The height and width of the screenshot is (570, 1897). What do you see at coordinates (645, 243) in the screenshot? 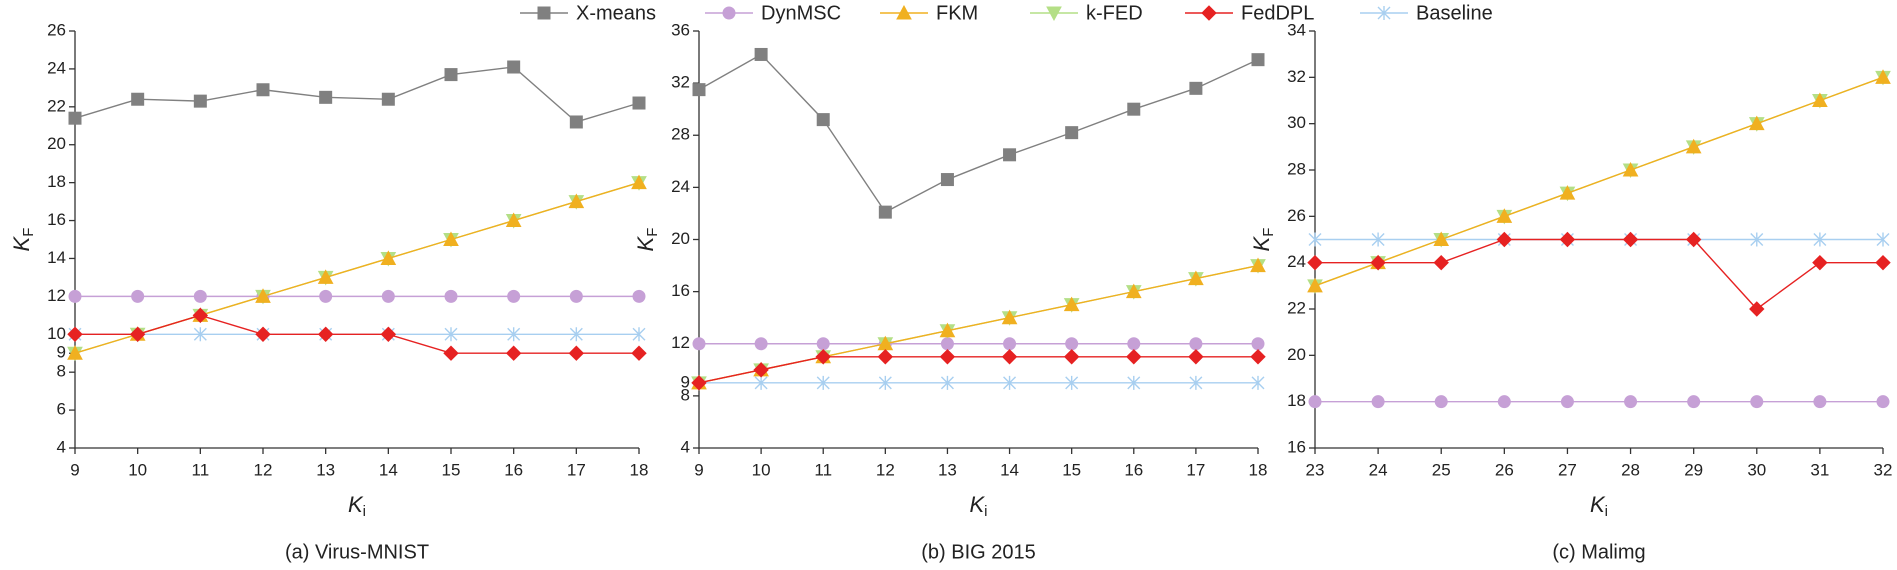
I see `y-axis-label-main: K` at bounding box center [645, 243].